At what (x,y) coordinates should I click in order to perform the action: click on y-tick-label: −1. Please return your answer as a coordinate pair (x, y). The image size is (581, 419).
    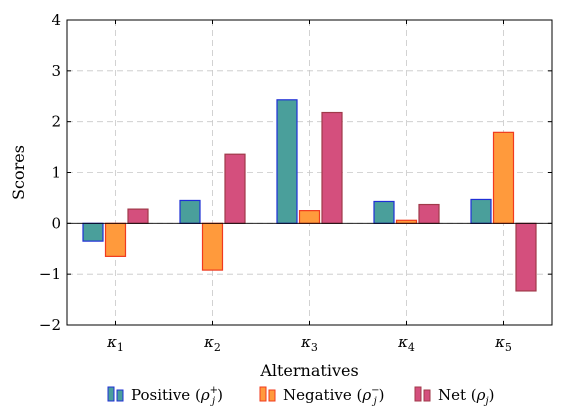
    Looking at the image, I should click on (50, 274).